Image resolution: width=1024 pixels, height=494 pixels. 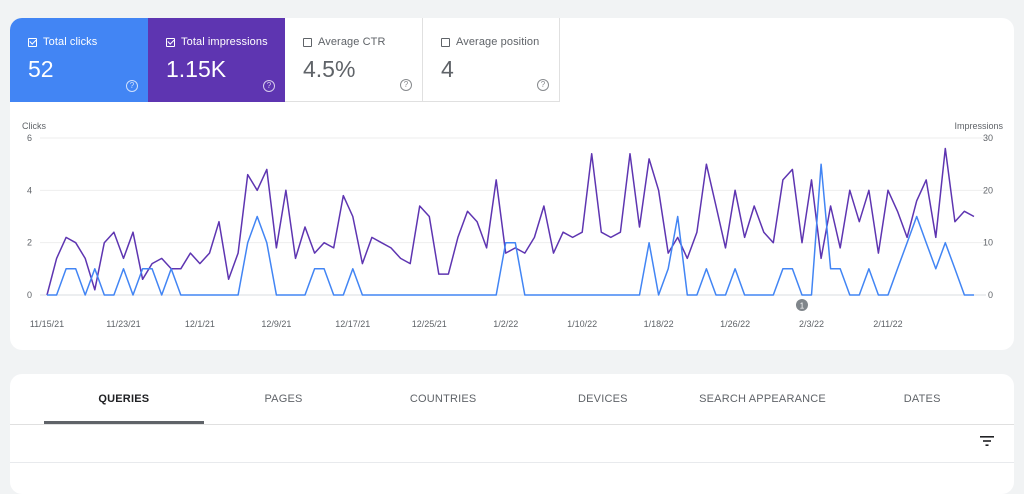 I want to click on left-axis-title: Clicks, so click(x=34, y=126).